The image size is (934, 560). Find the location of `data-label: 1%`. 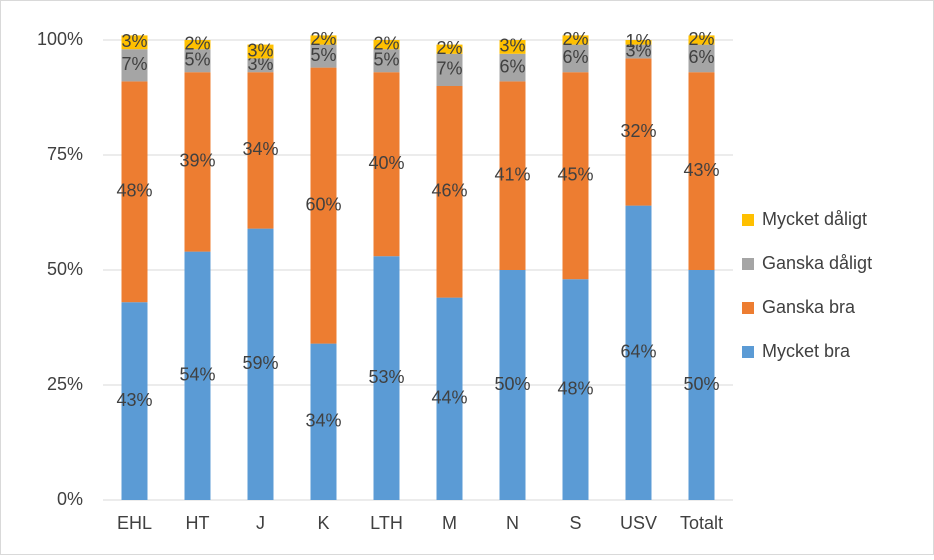

data-label: 1% is located at coordinates (638, 41).